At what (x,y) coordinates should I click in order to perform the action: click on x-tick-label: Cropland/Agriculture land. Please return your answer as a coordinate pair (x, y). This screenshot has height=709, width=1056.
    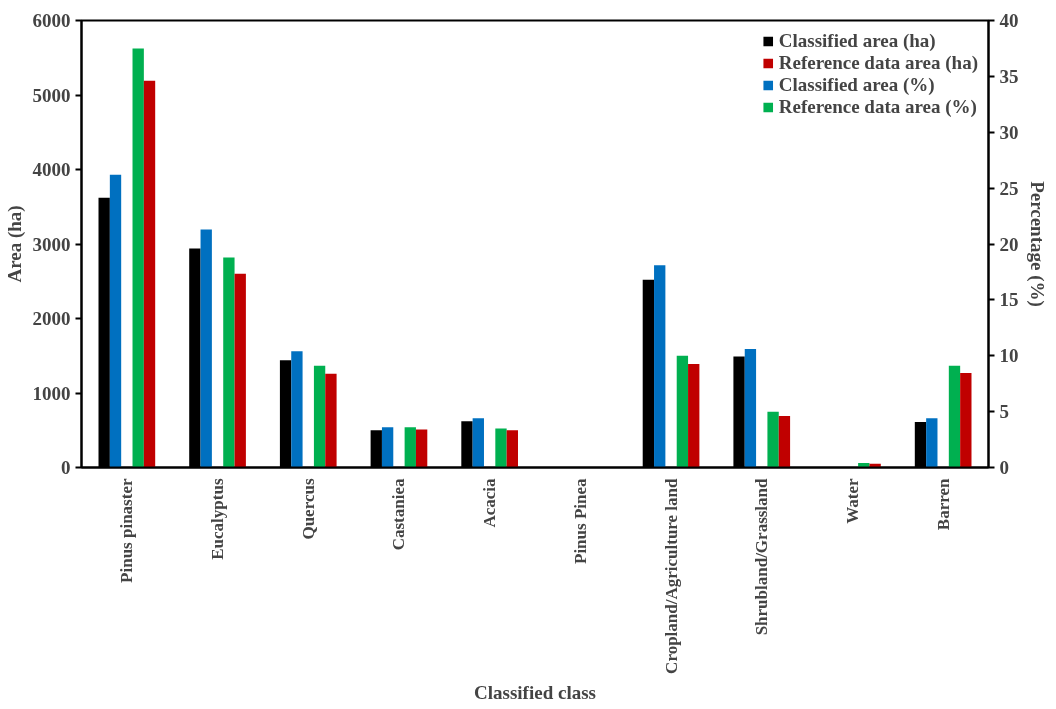
    Looking at the image, I should click on (671, 575).